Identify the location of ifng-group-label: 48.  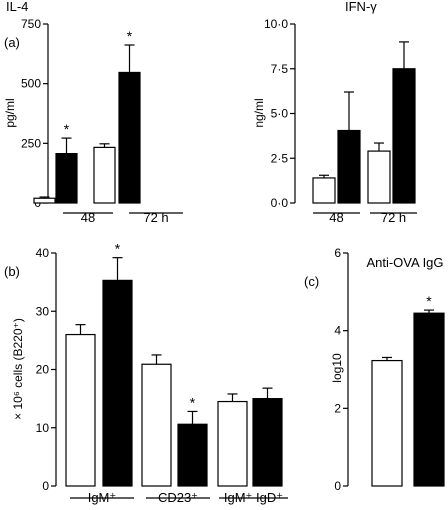
(336, 217).